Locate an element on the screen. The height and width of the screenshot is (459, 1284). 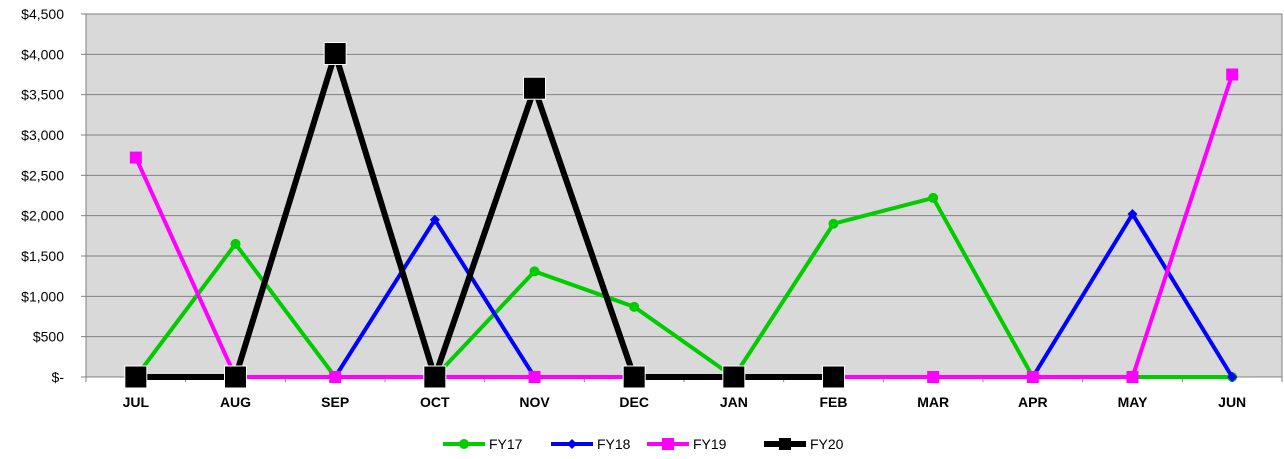
x-tick-label-oct: OCT is located at coordinates (435, 402).